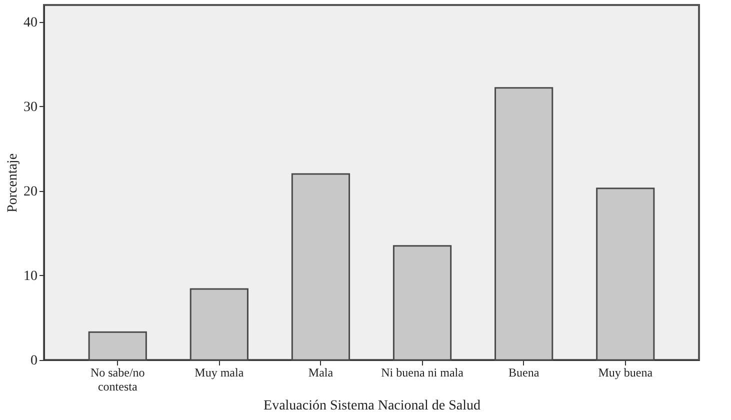 This screenshot has width=731, height=420. What do you see at coordinates (321, 373) in the screenshot?
I see `x-tick-label: Mala` at bounding box center [321, 373].